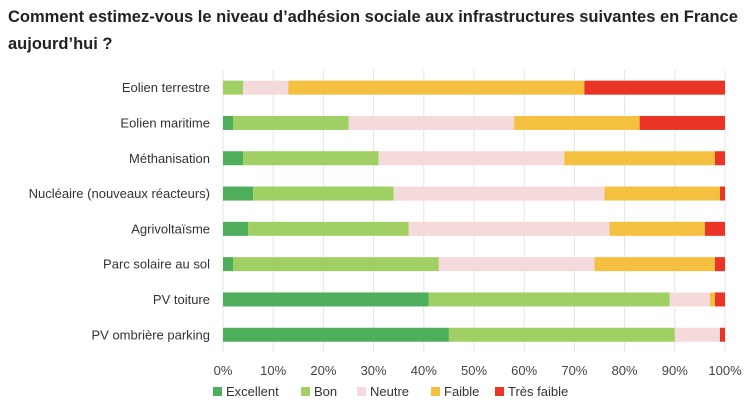  Describe the element at coordinates (181, 299) in the screenshot. I see `category-label: PV toiture` at that location.